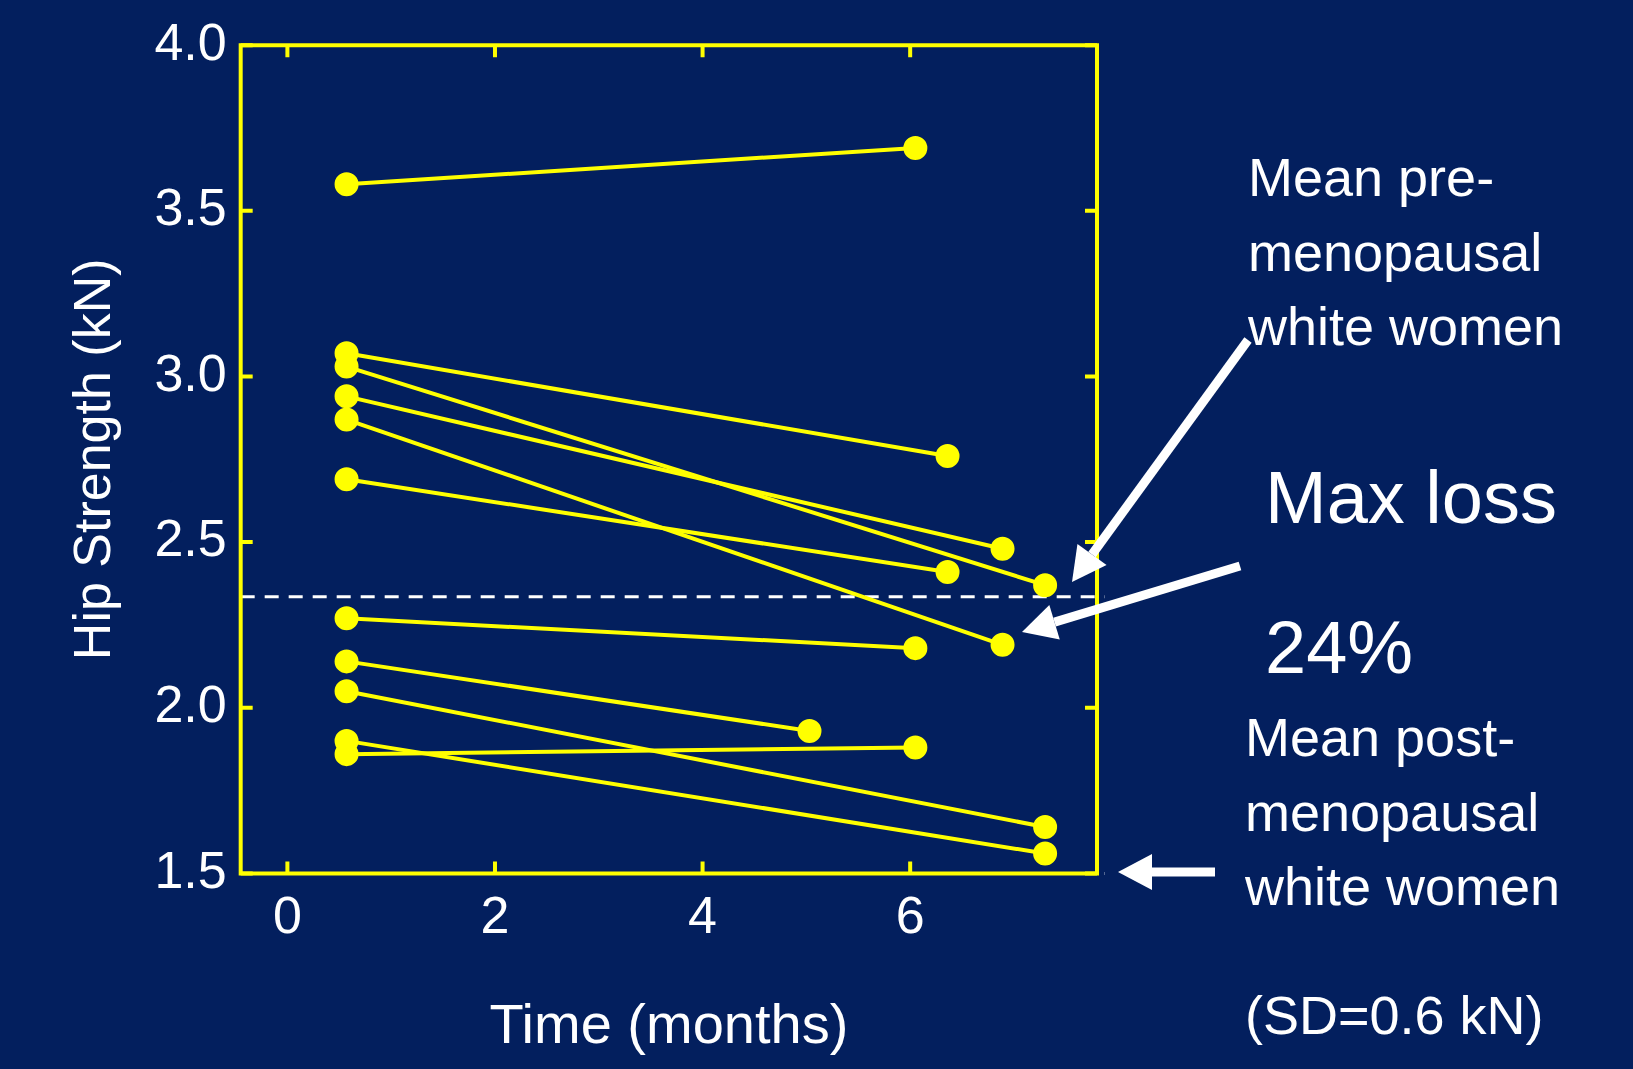 The height and width of the screenshot is (1069, 1633). Describe the element at coordinates (1339, 648) in the screenshot. I see `text: 24%` at that location.